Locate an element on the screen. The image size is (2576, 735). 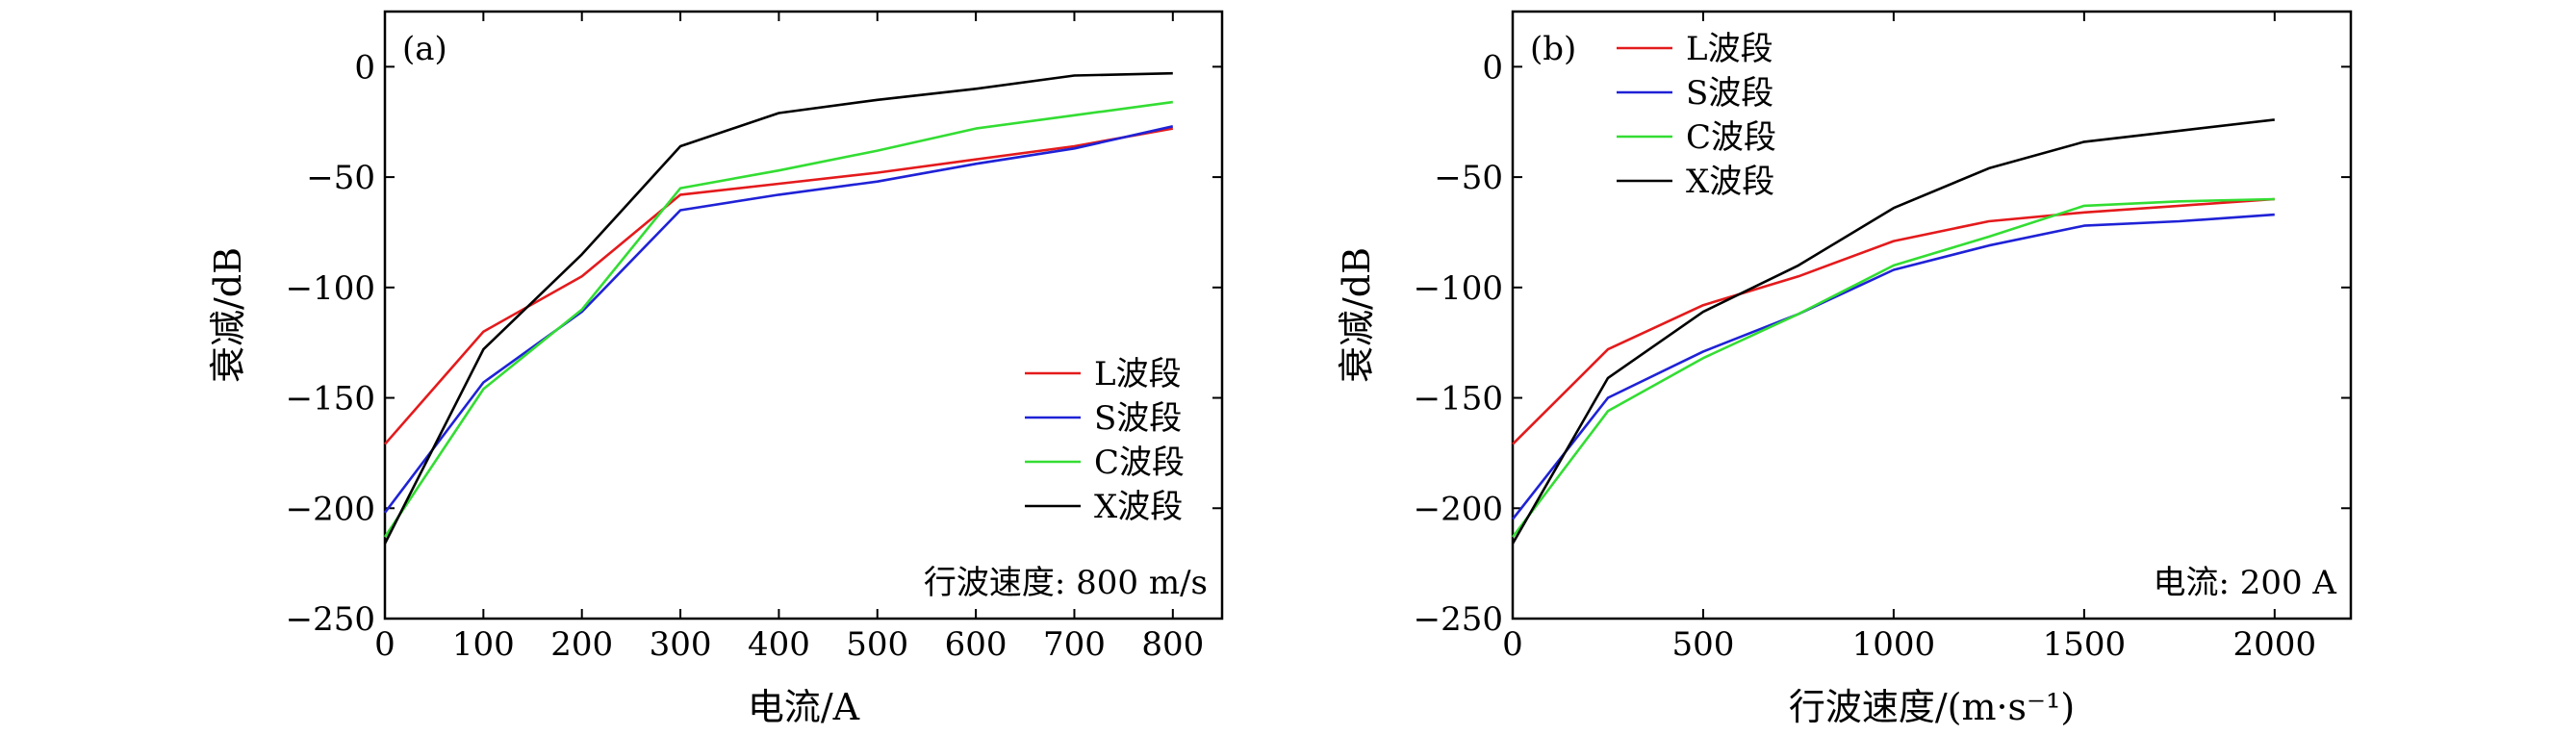
chart-annotation: 行波速度: 800 m/s is located at coordinates (1066, 583).